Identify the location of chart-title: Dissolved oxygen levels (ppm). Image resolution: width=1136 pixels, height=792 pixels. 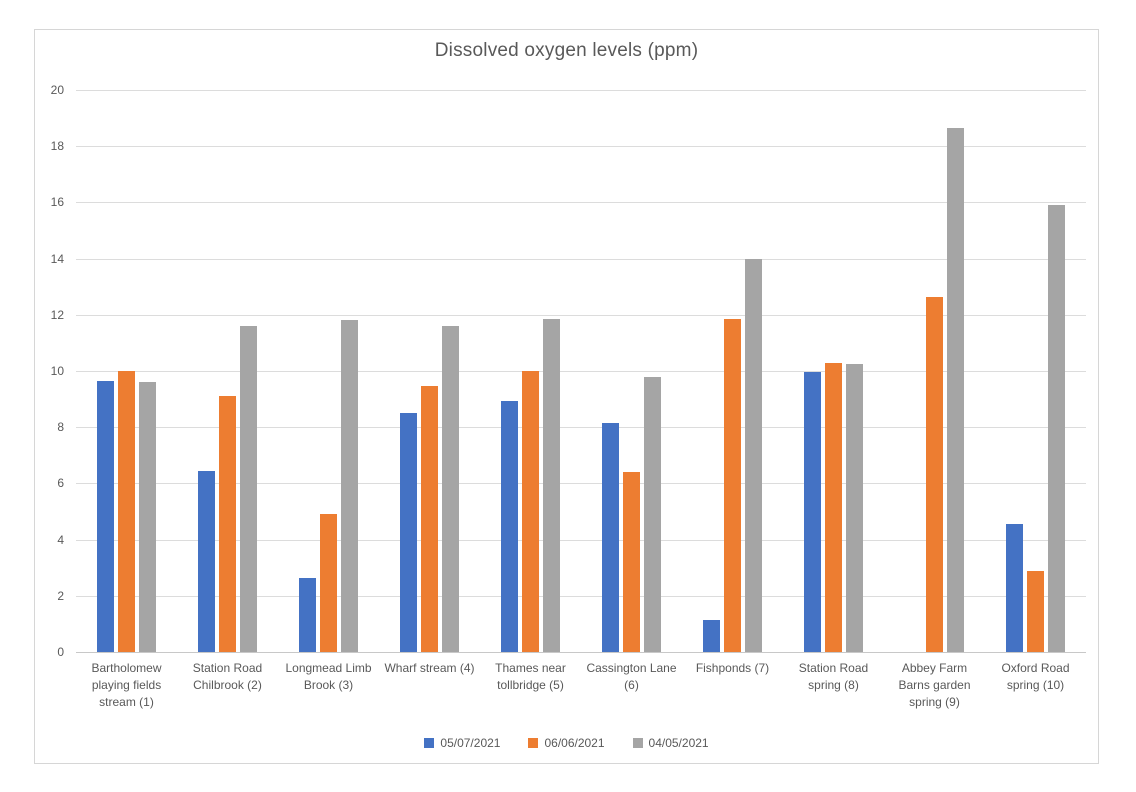
(566, 50).